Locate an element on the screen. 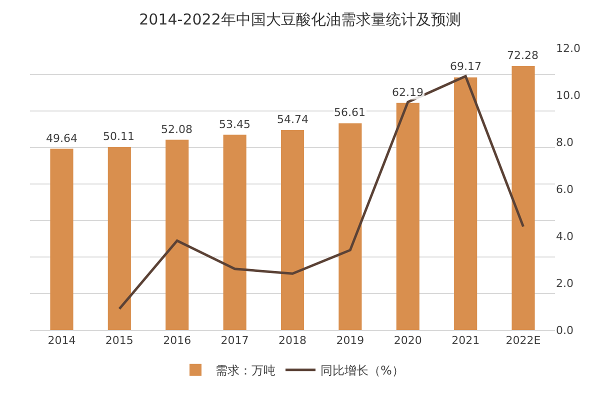 The width and height of the screenshot is (600, 400). data-label: 54.74 is located at coordinates (292, 119).